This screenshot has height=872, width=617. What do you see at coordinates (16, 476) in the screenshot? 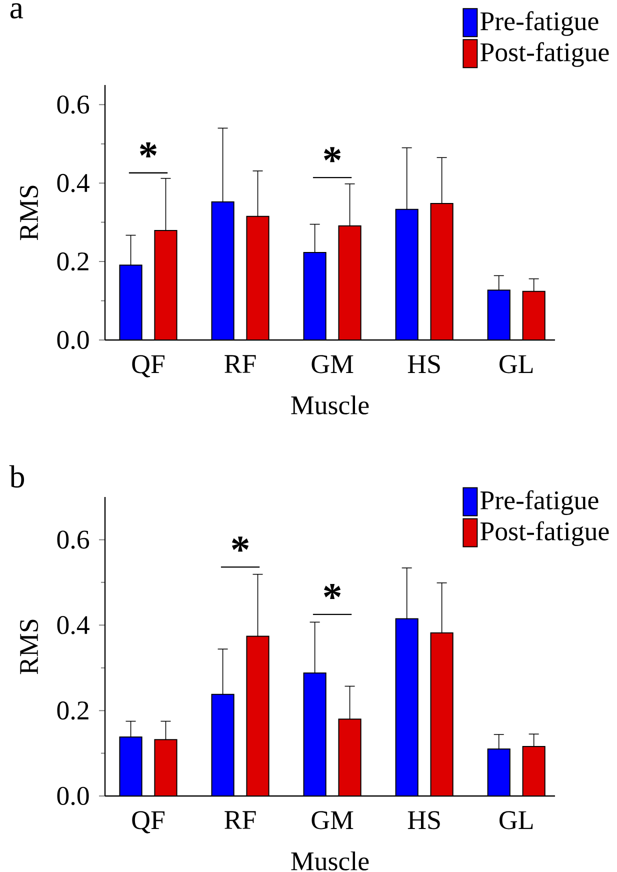
I see `chart-title: b` at bounding box center [16, 476].